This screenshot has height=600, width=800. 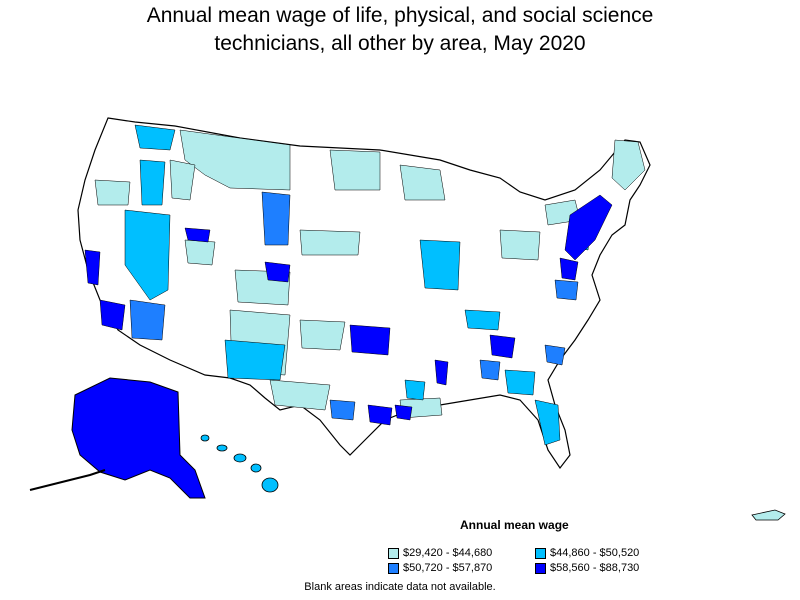 What do you see at coordinates (112, 315) in the screenshot?
I see `california-la-region` at bounding box center [112, 315].